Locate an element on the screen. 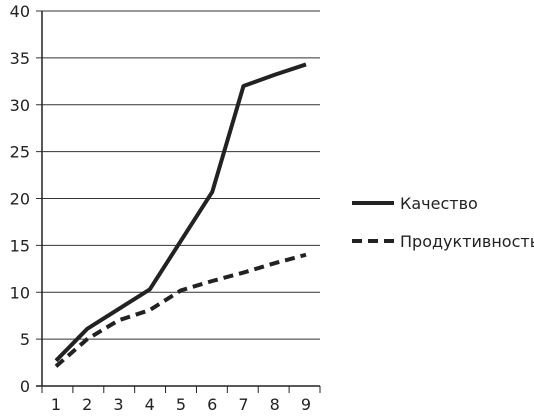 The height and width of the screenshot is (420, 534). y-tick-label: 0 is located at coordinates (25, 386).